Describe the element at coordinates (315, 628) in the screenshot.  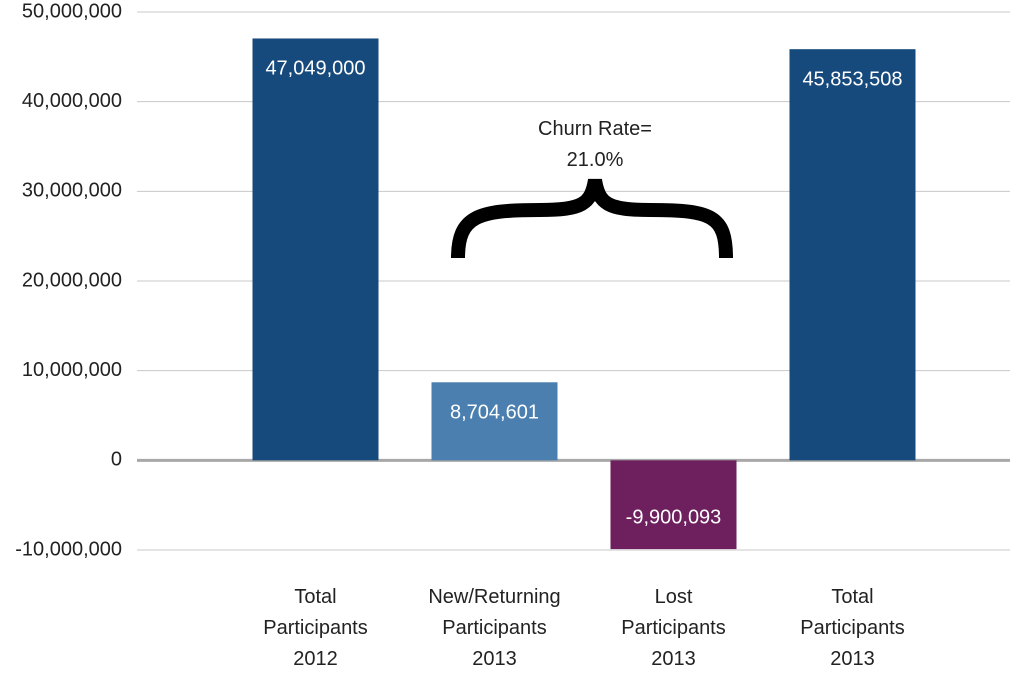
I see `x-tick-label: Total Participants 2012` at that location.